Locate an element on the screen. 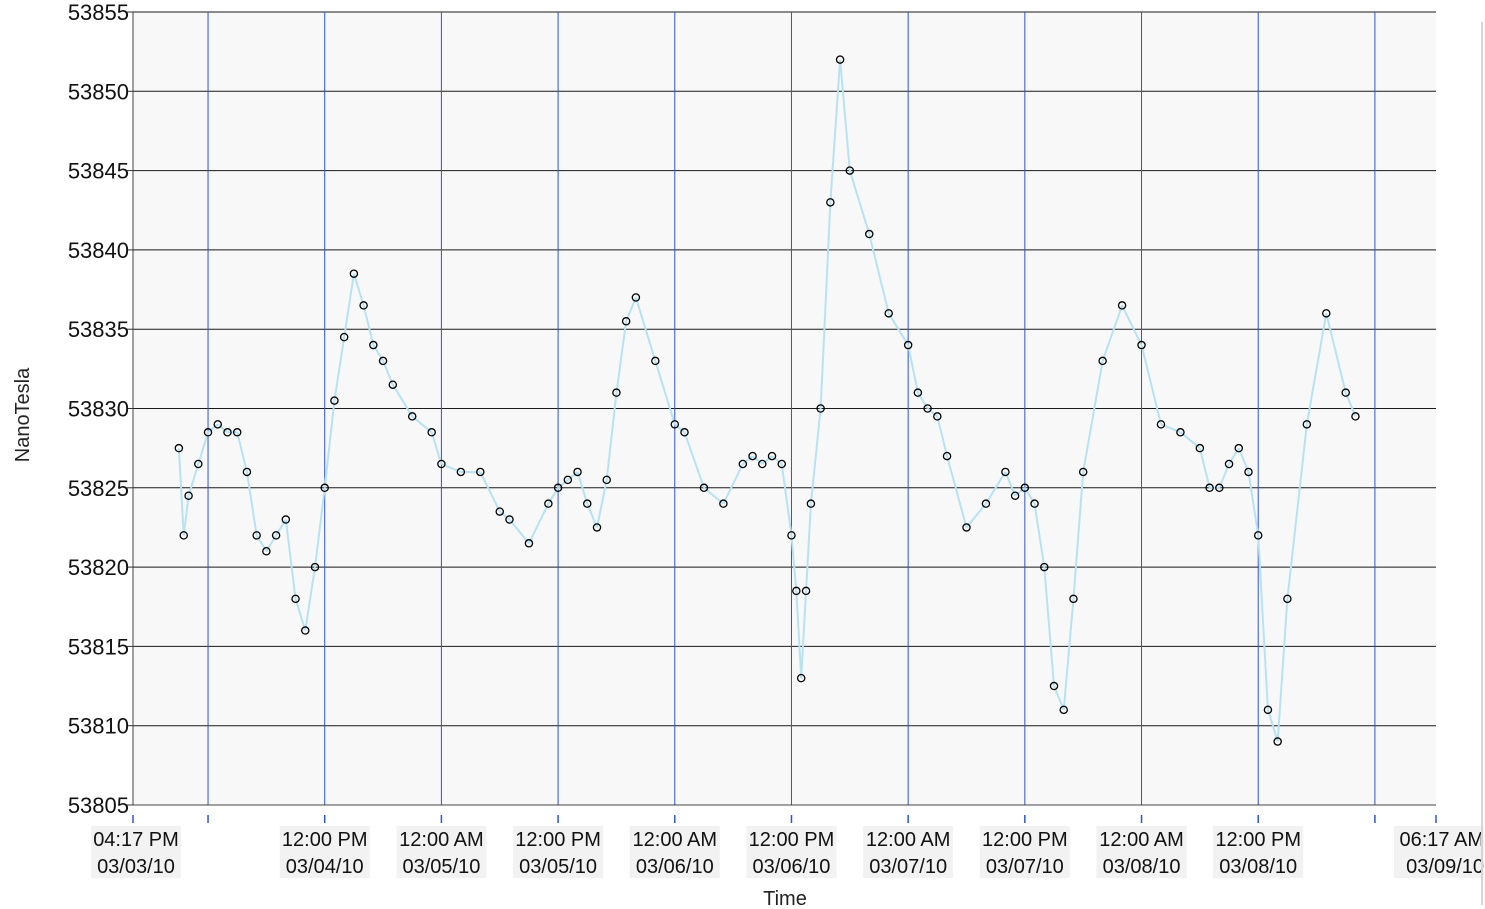  y-tick-label: 53830 is located at coordinates (98, 409).